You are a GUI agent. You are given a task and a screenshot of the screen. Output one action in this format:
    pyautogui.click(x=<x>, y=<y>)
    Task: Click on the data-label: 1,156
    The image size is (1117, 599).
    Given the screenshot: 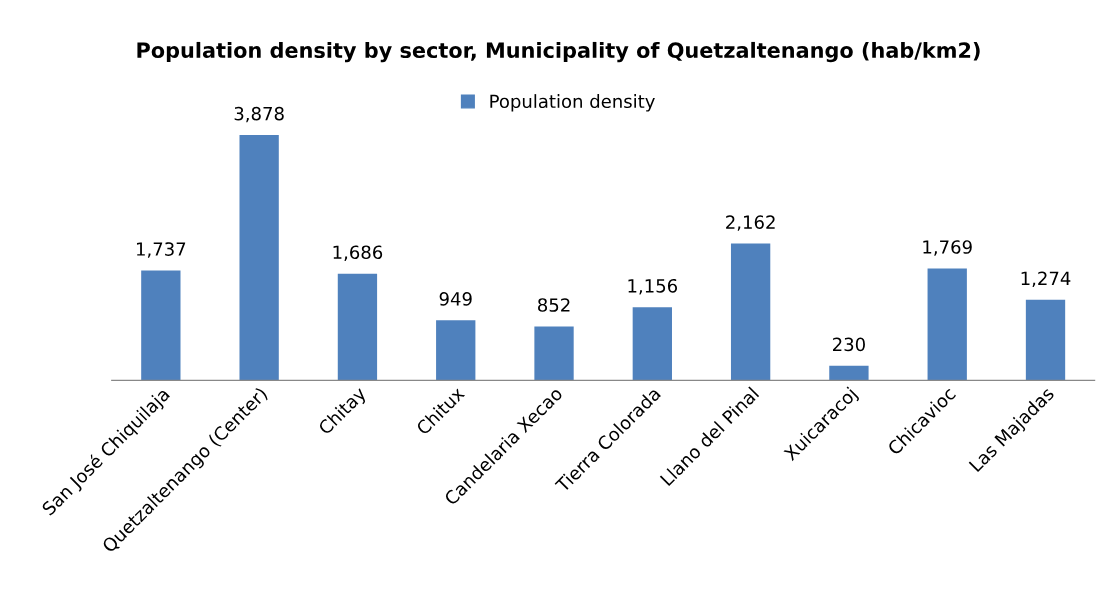 What is the action you would take?
    pyautogui.click(x=653, y=286)
    